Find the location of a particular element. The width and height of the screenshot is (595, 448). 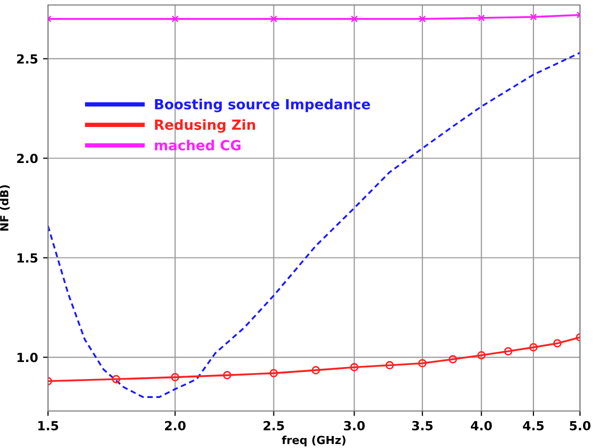

x-tick-label: 3.5 is located at coordinates (422, 425).